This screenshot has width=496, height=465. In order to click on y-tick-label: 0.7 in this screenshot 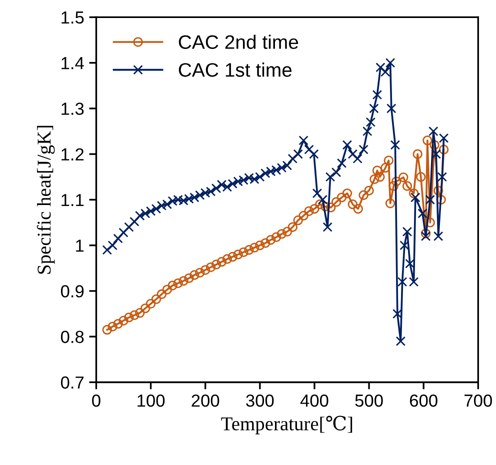, I will do `click(72, 382)`.